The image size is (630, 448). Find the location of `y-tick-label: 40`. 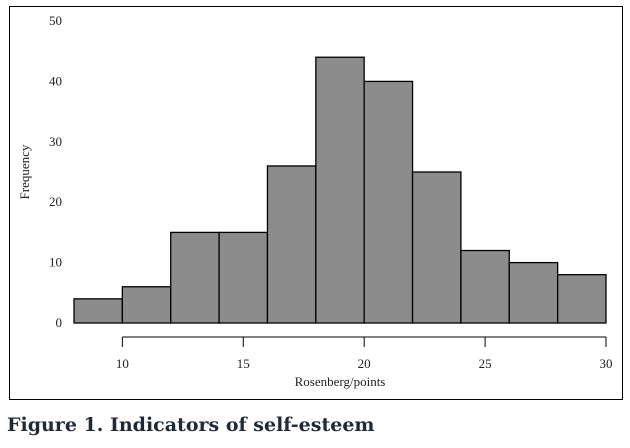

y-tick-label: 40 is located at coordinates (55, 80).